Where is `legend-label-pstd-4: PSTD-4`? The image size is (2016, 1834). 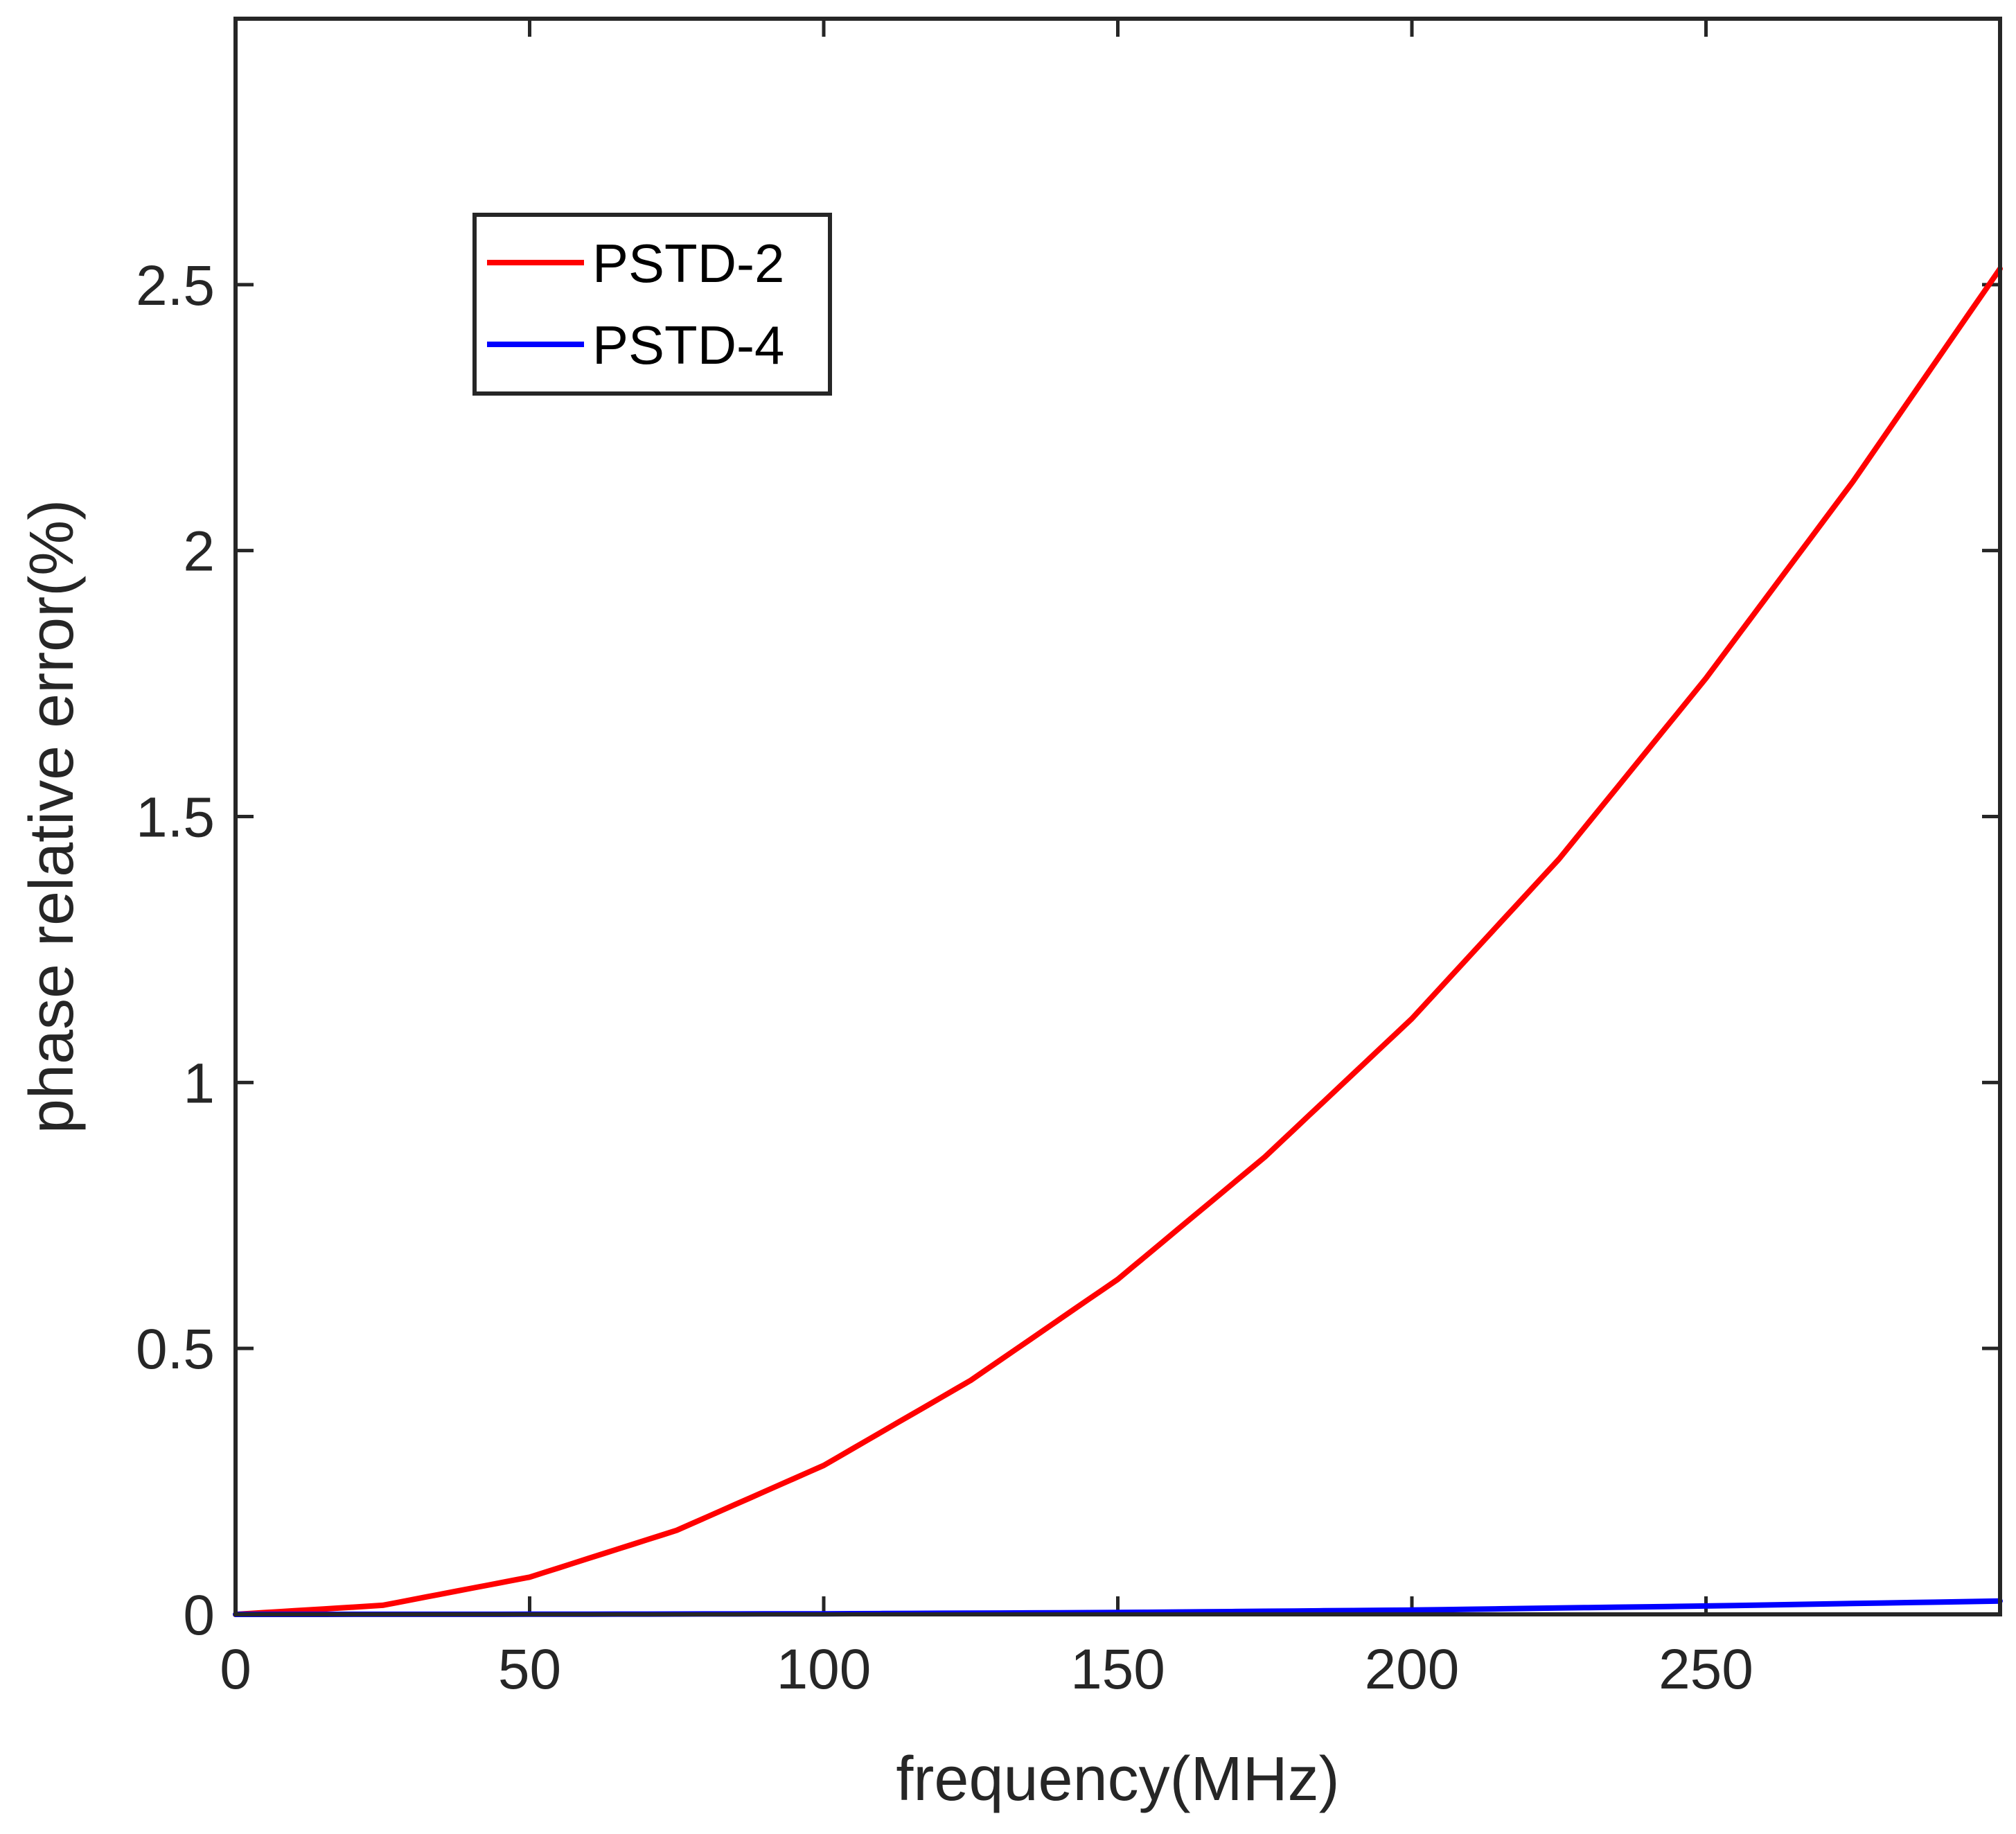
legend-label-pstd-4: PSTD-4 is located at coordinates (688, 346).